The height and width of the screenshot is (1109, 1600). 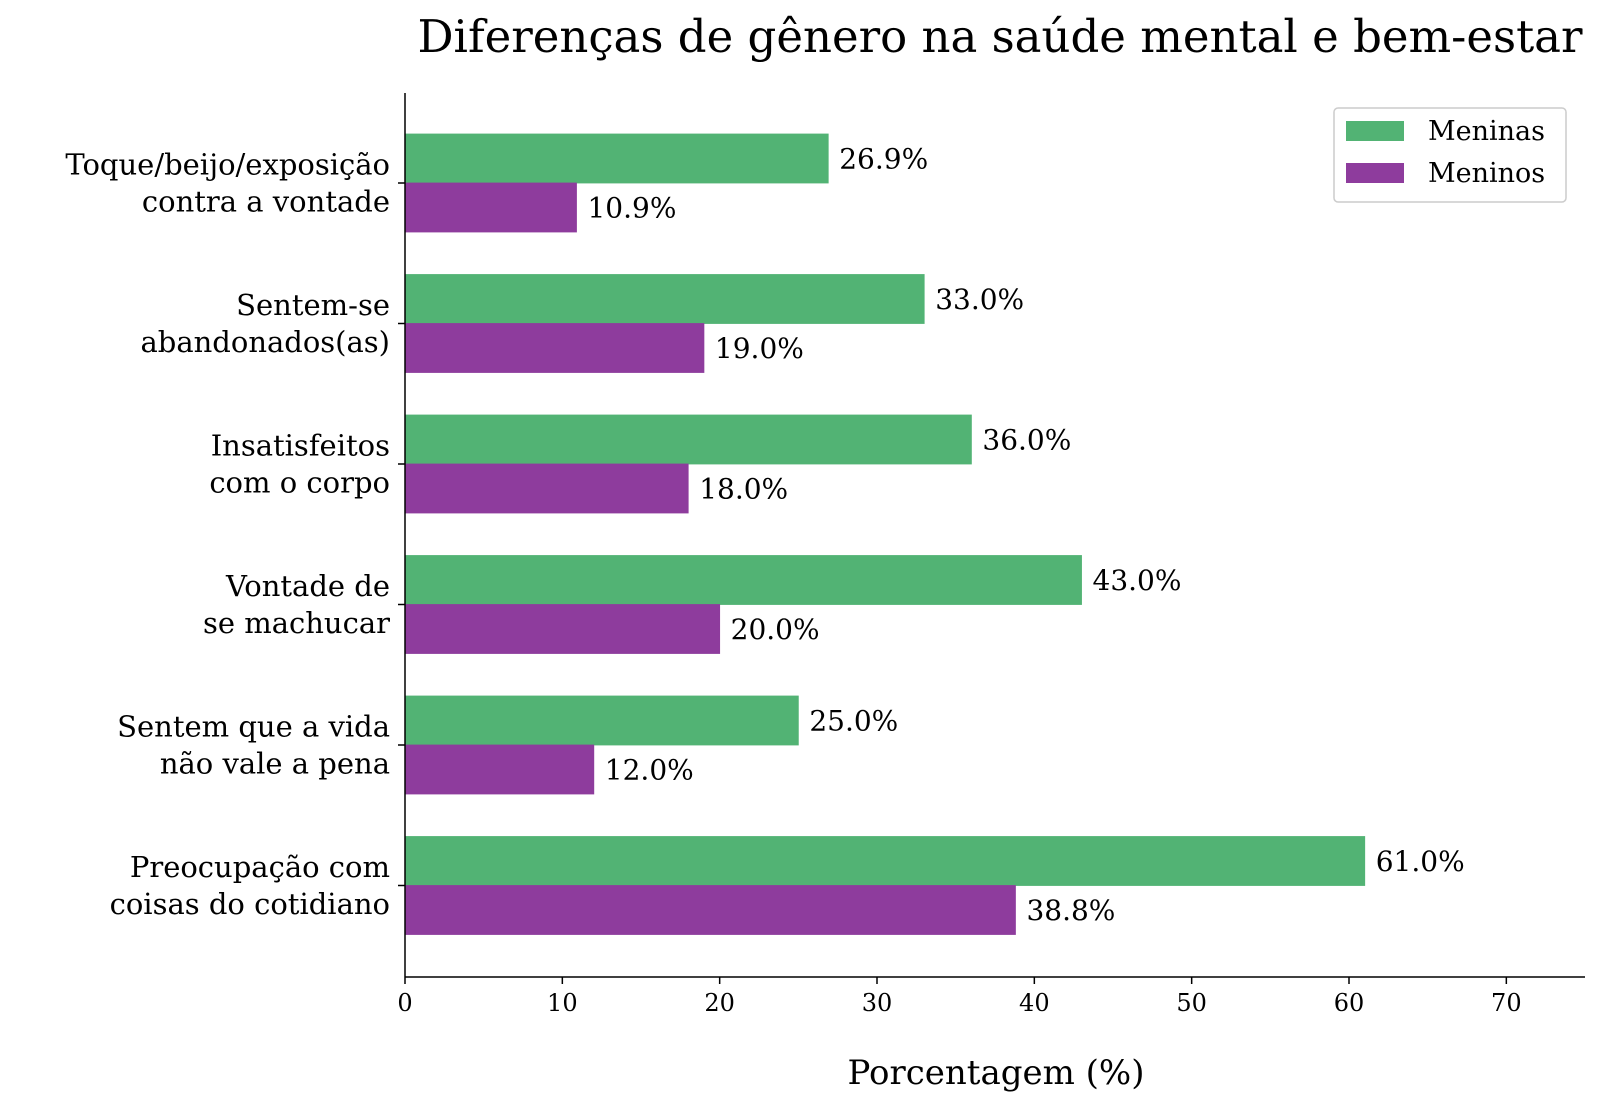 What do you see at coordinates (250, 885) in the screenshot?
I see `y-tick-label: Preocupação com coisas do cotidiano` at bounding box center [250, 885].